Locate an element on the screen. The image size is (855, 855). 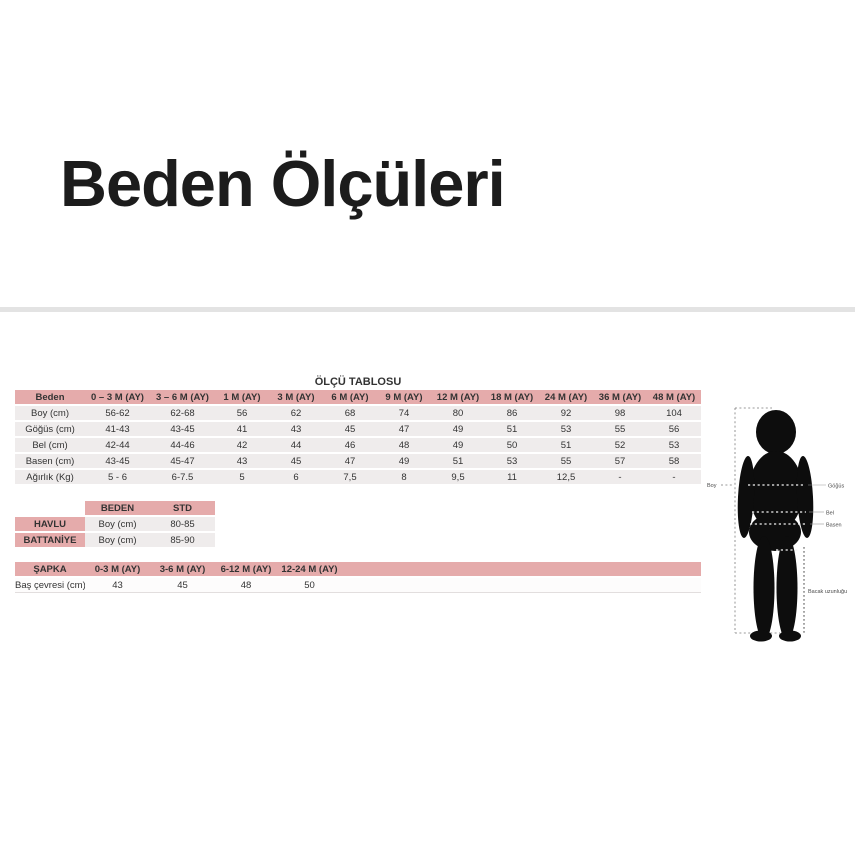
row-label: HAVLU is located at coordinates (50, 524).